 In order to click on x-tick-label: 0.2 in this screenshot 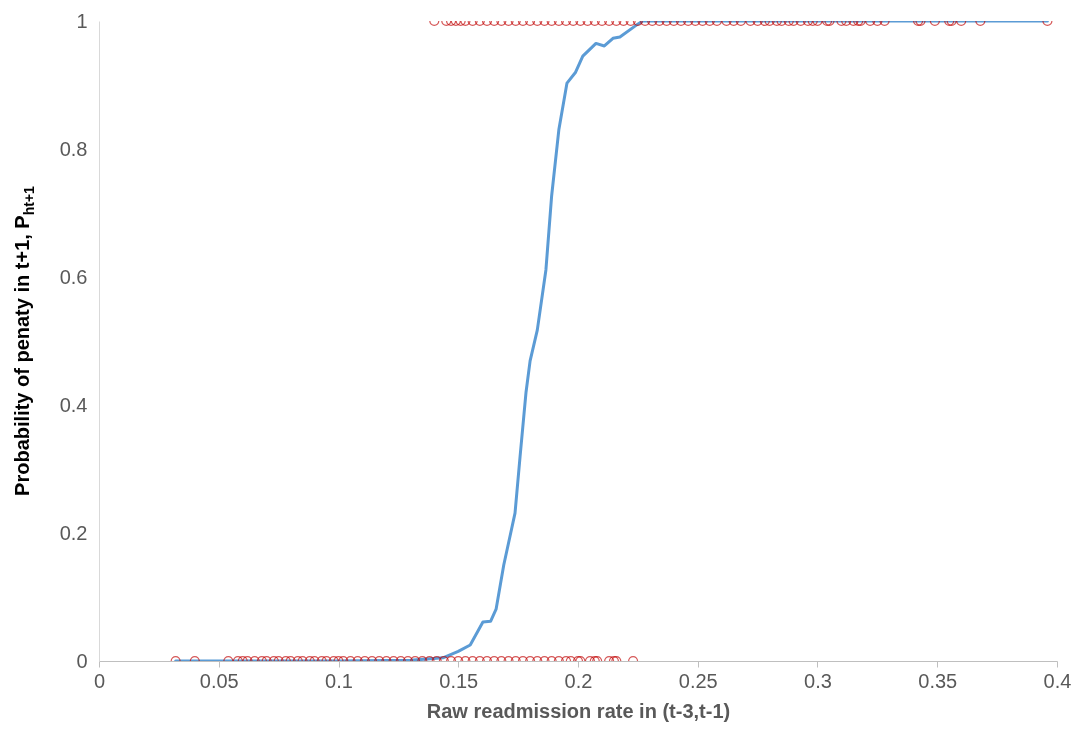, I will do `click(578, 680)`.